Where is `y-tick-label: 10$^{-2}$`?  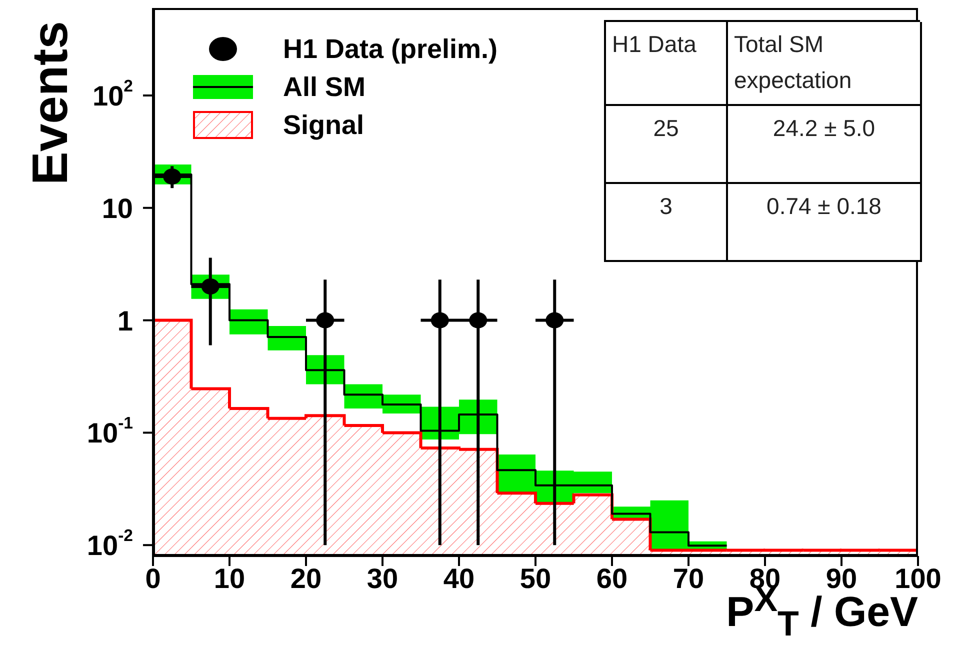
y-tick-label: 10$^{-2}$ is located at coordinates (109, 543).